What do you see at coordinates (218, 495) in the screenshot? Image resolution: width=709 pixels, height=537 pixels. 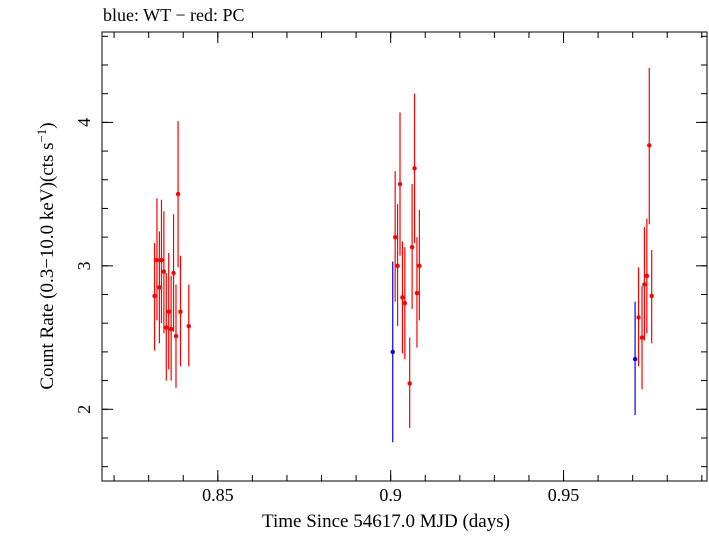 I see `x-tick-label: 0.85` at bounding box center [218, 495].